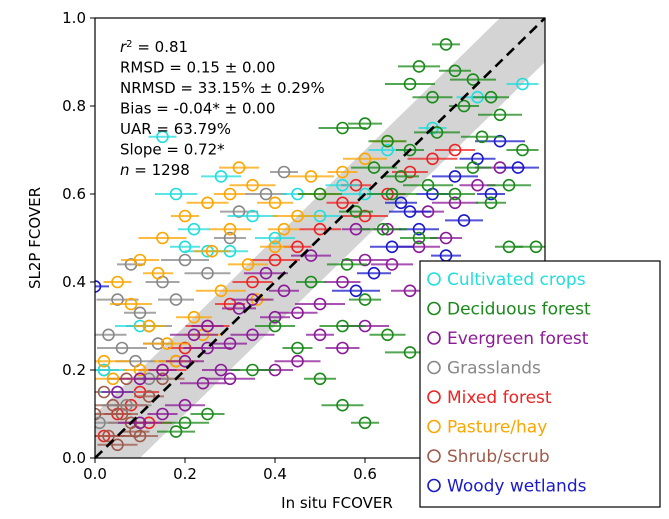 Image resolution: width=669 pixels, height=519 pixels. I want to click on y-tick-label: 0.4, so click(74, 282).